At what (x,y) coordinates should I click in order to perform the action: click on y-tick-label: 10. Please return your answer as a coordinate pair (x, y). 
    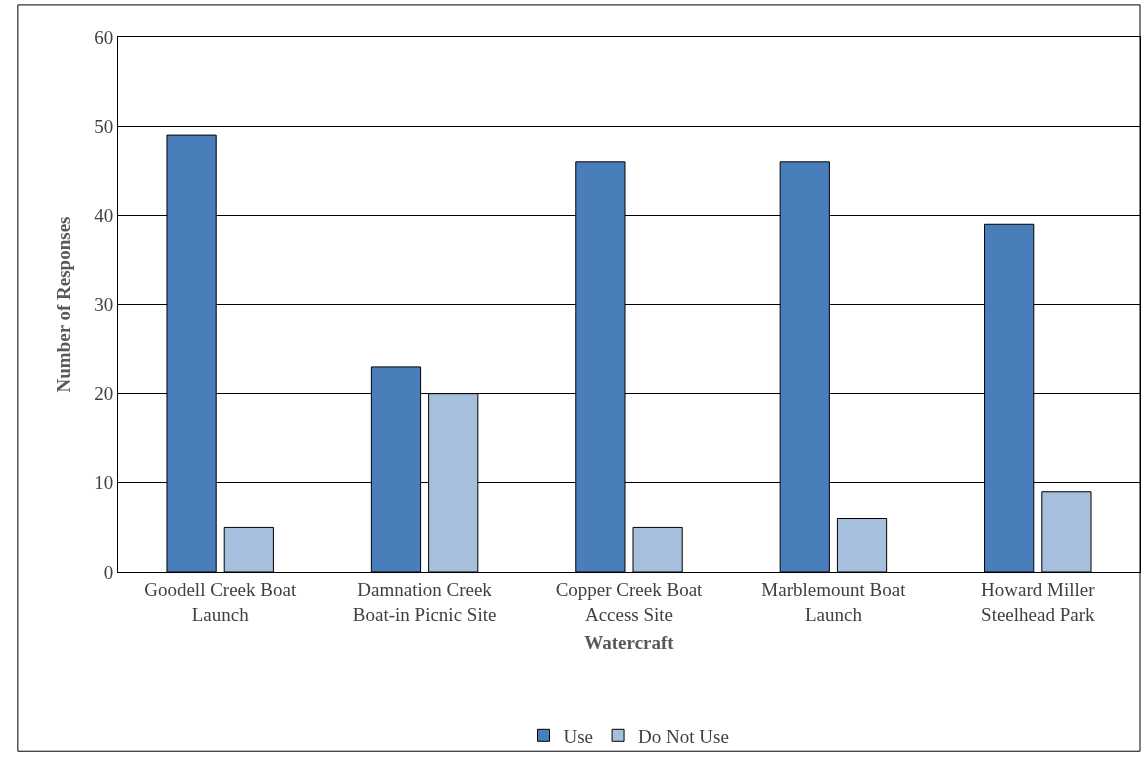
    Looking at the image, I should click on (104, 483).